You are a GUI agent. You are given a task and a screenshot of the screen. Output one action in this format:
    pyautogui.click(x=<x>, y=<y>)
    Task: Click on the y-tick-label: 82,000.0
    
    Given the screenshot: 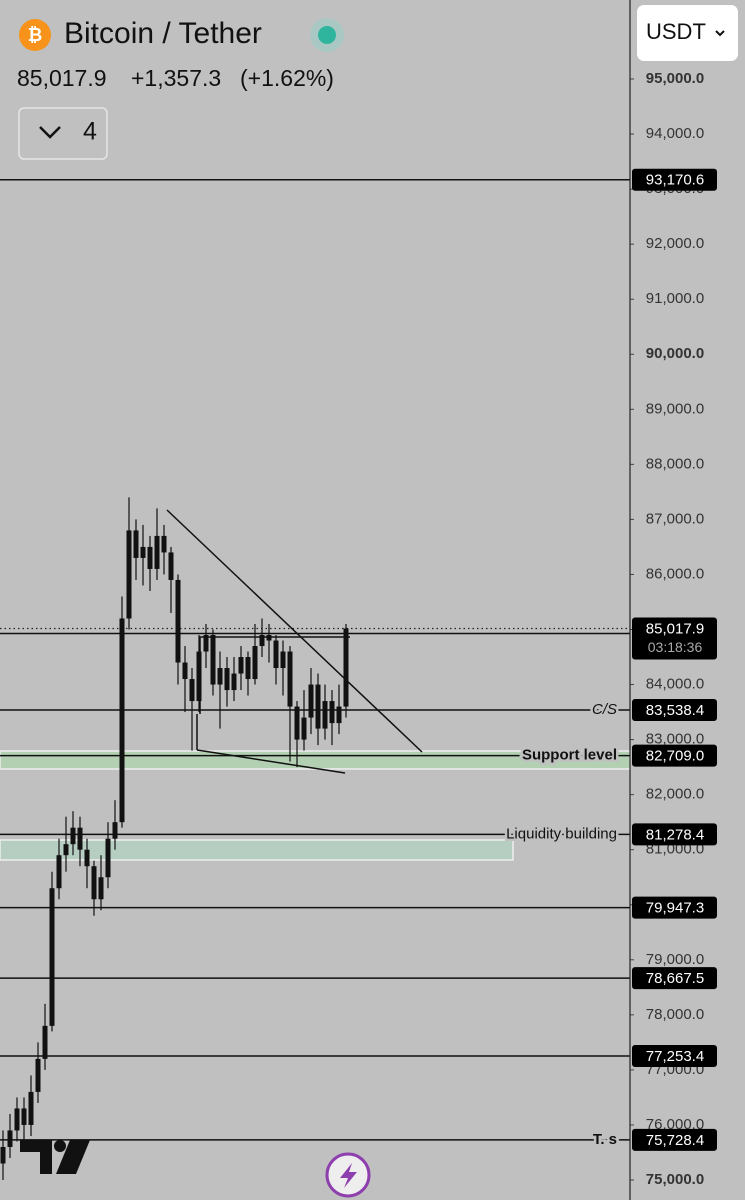 What is the action you would take?
    pyautogui.click(x=675, y=794)
    